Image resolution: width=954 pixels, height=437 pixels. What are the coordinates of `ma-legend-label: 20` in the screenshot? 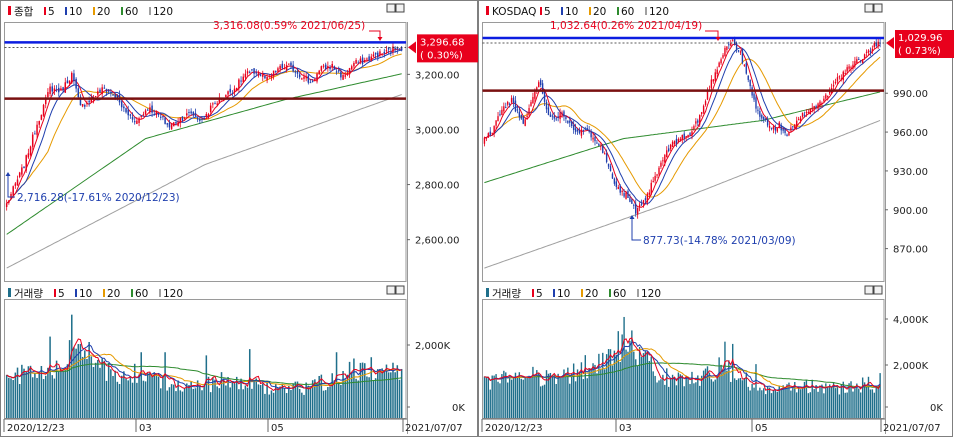 It's located at (599, 12).